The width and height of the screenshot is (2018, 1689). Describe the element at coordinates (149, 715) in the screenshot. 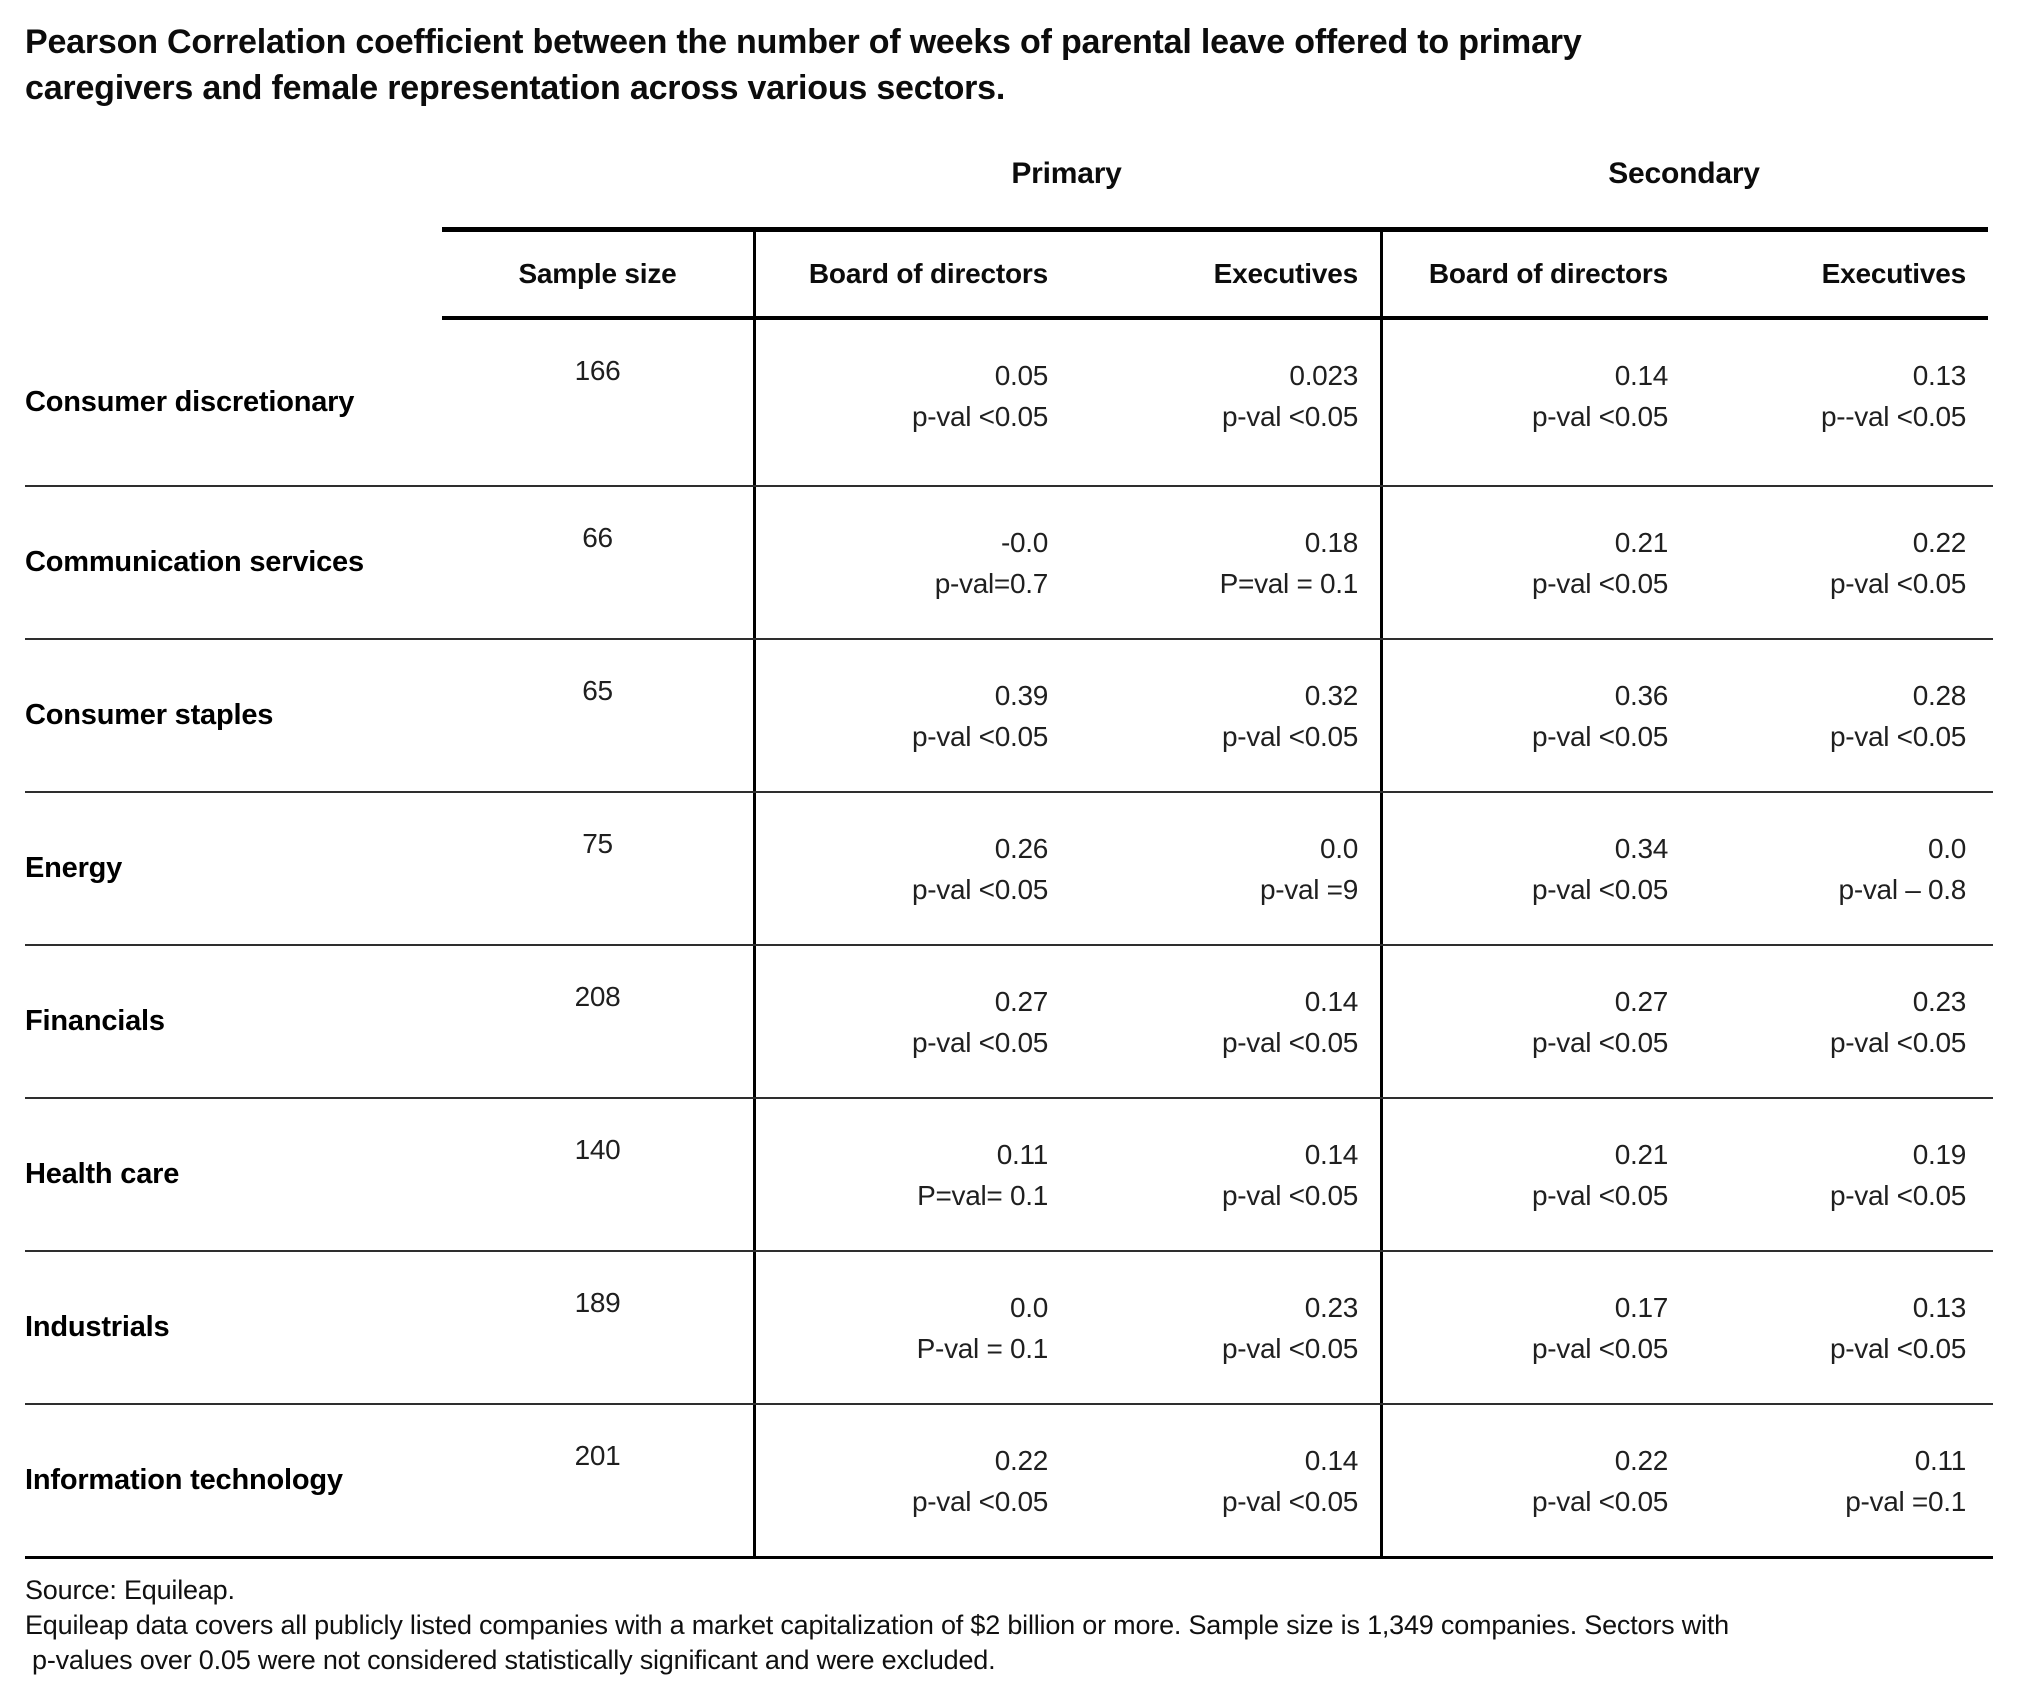

I see `sector-label: Consumer staples` at that location.